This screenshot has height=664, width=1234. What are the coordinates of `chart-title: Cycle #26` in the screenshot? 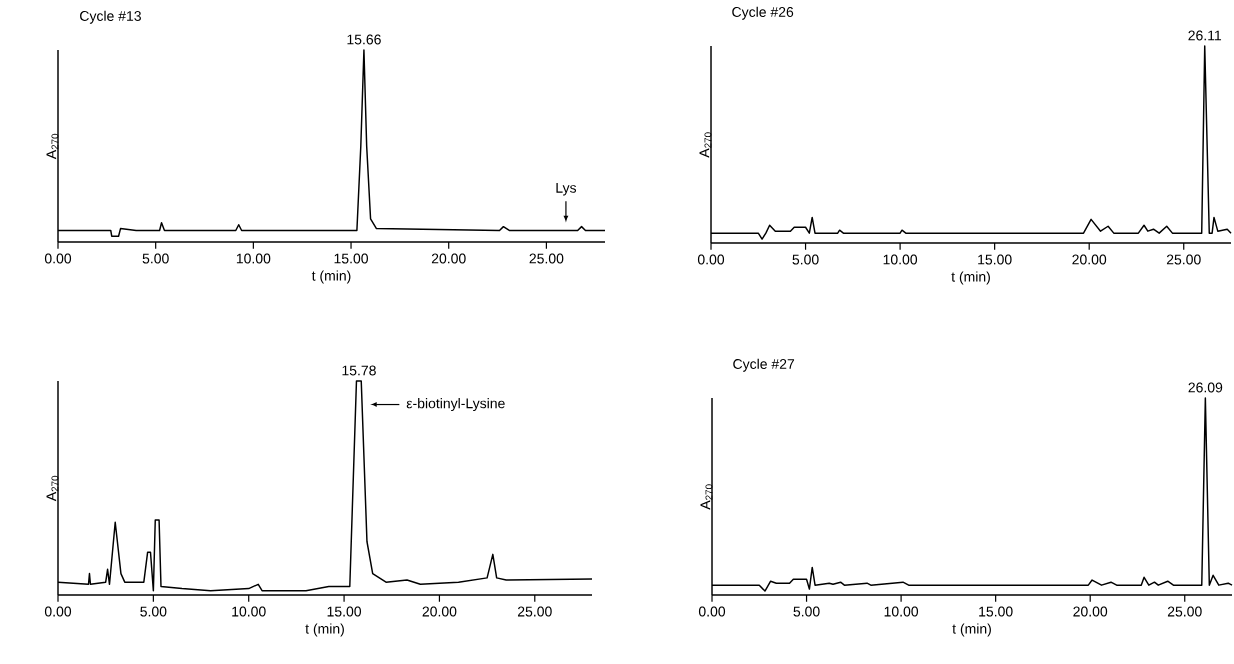 It's located at (763, 13).